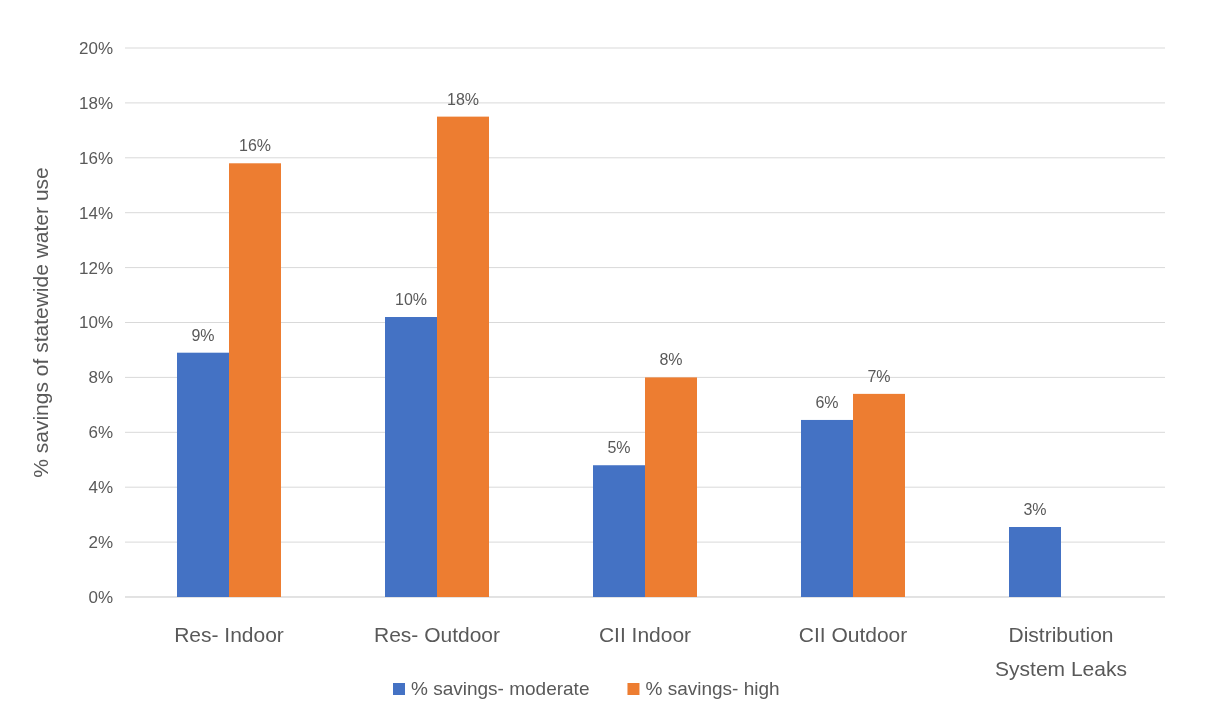 This screenshot has height=724, width=1217. I want to click on legend-label: % savings- high, so click(712, 688).